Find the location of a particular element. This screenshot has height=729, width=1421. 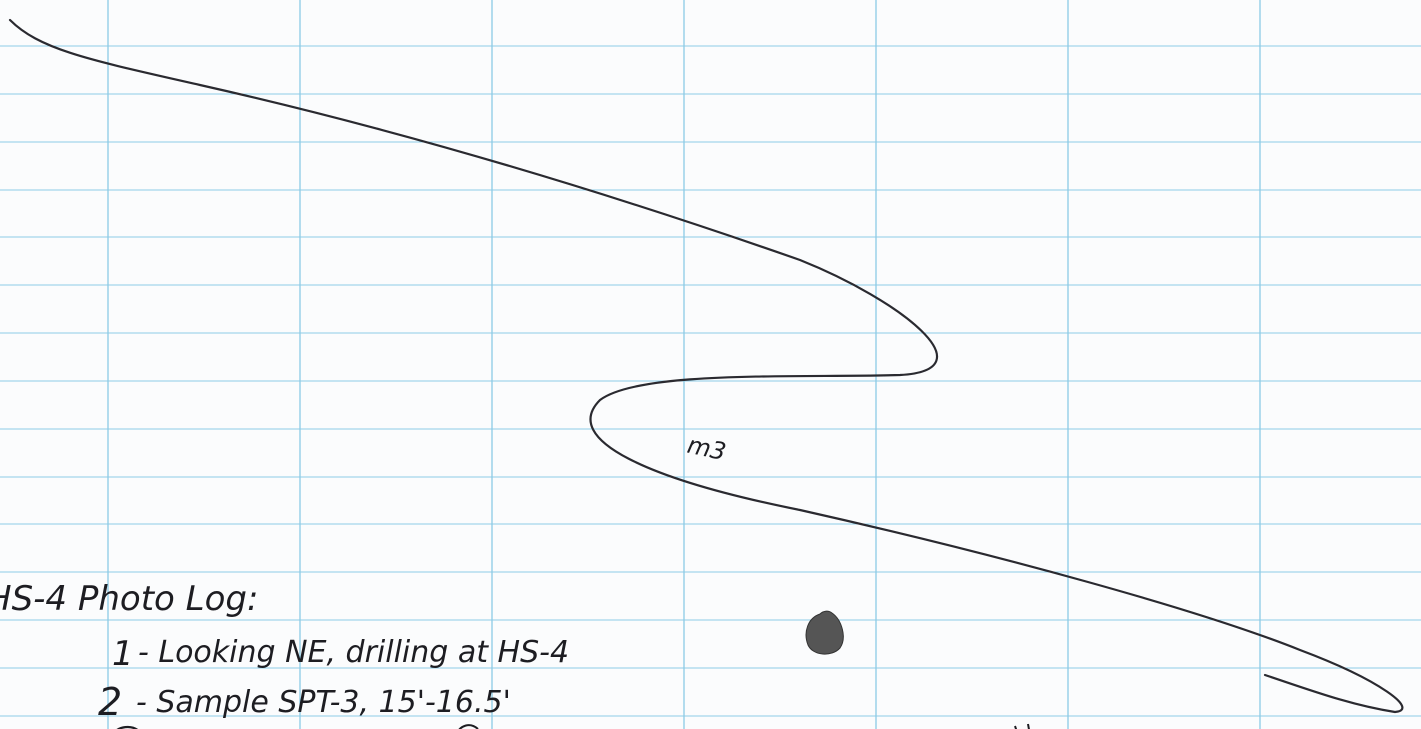

ink-blot-icon is located at coordinates (824, 632).